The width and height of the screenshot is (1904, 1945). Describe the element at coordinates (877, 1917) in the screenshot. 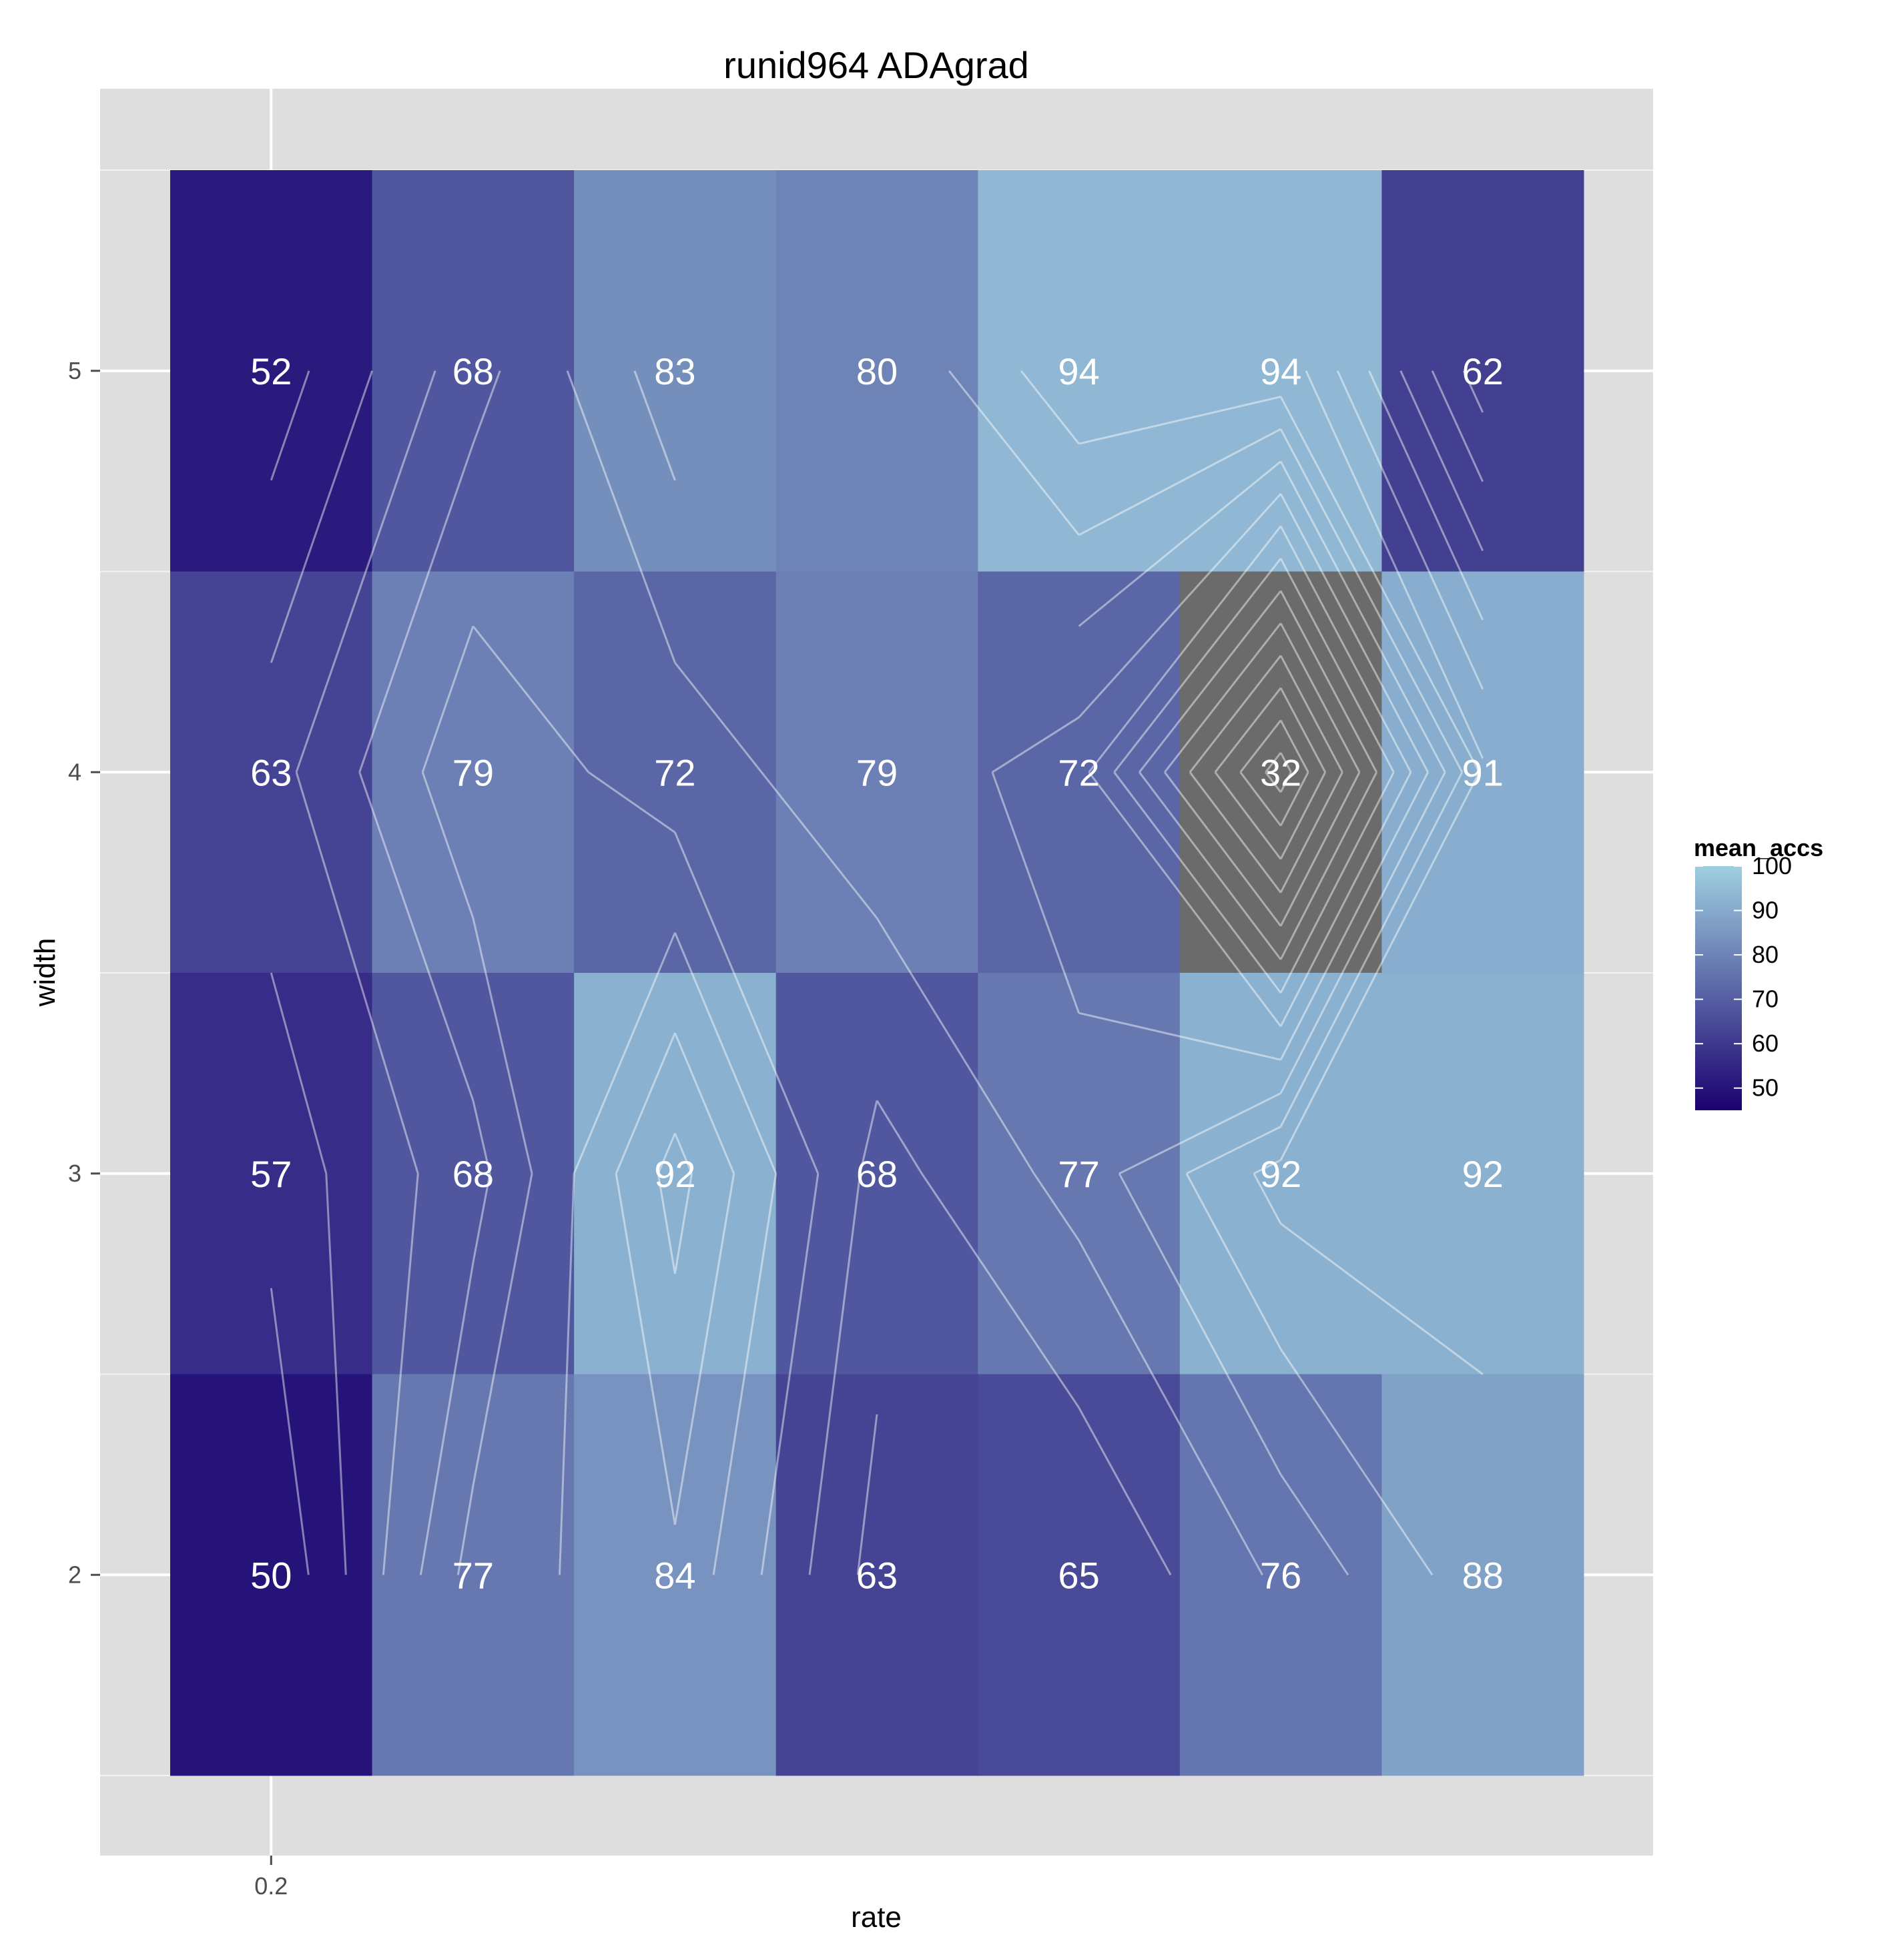

I see `x-axis-title: rate` at that location.